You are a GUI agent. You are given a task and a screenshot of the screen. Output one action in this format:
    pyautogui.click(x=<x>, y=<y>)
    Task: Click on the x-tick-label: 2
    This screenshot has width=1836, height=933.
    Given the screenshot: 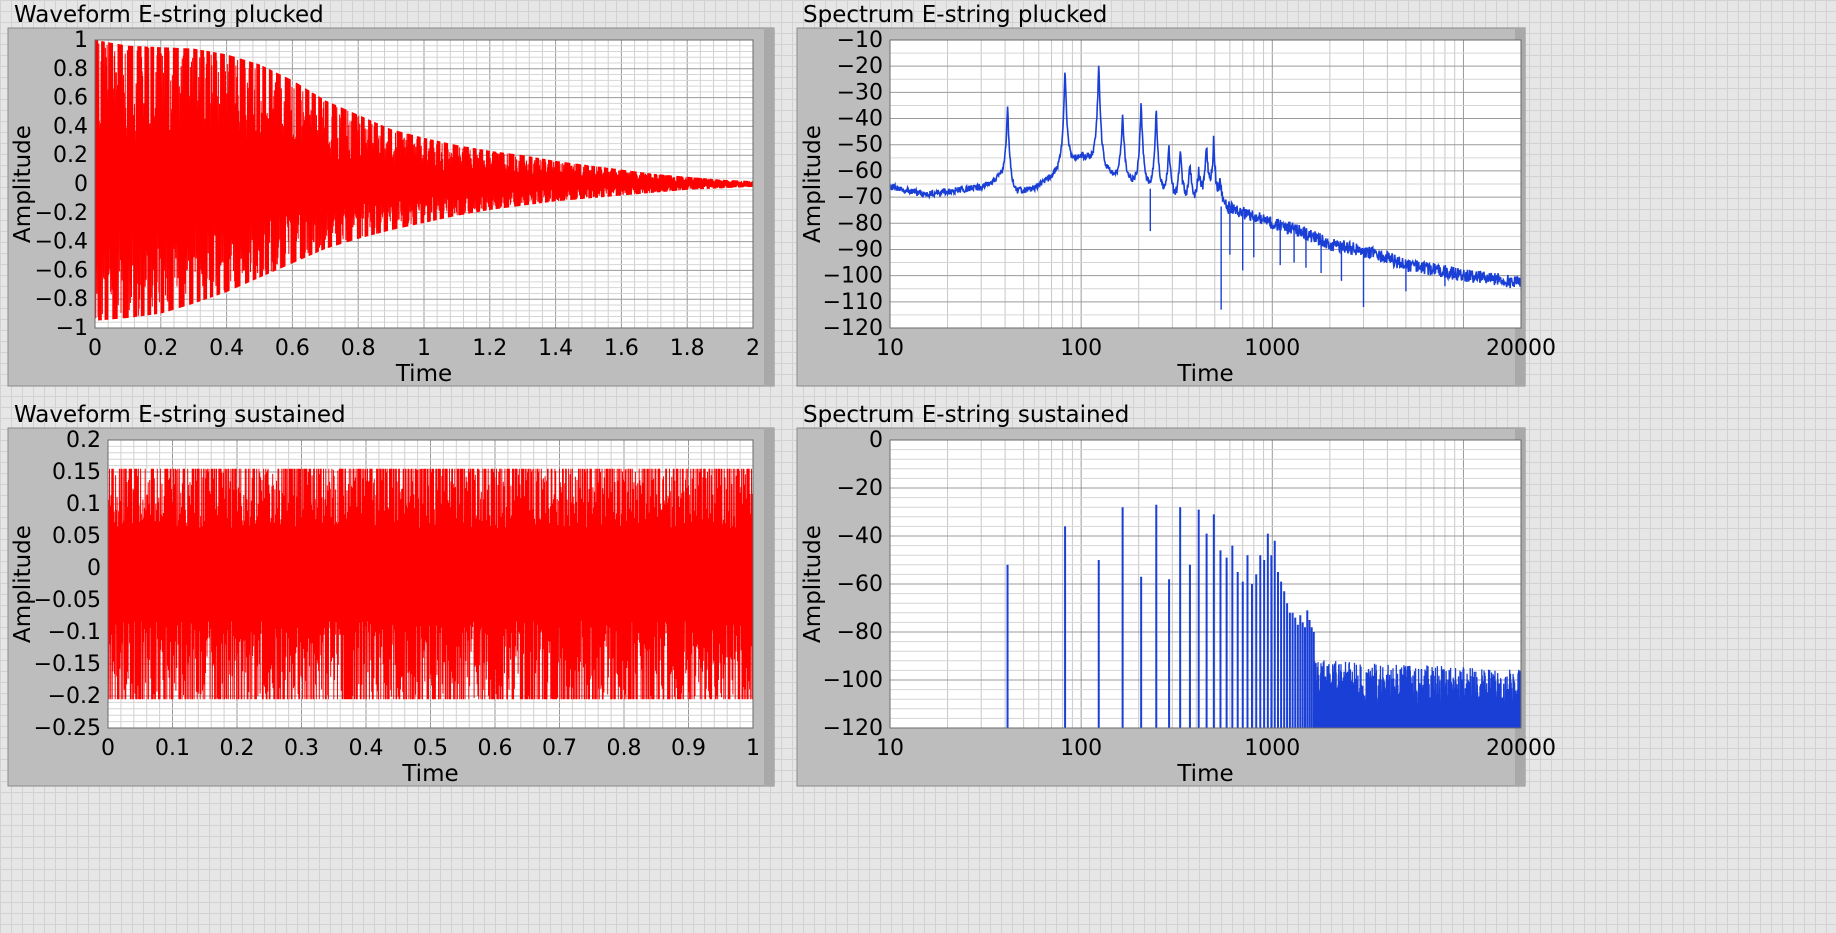 What is the action you would take?
    pyautogui.click(x=753, y=348)
    